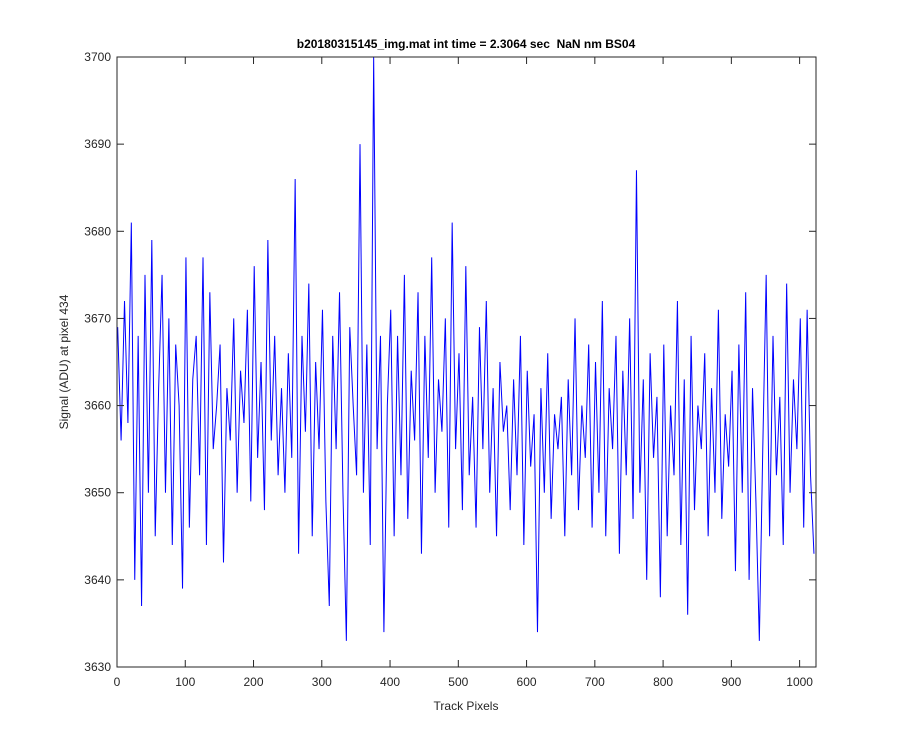 This screenshot has width=900, height=750. I want to click on y-axis-label: Signal (ADU) at pixel 434, so click(64, 361).